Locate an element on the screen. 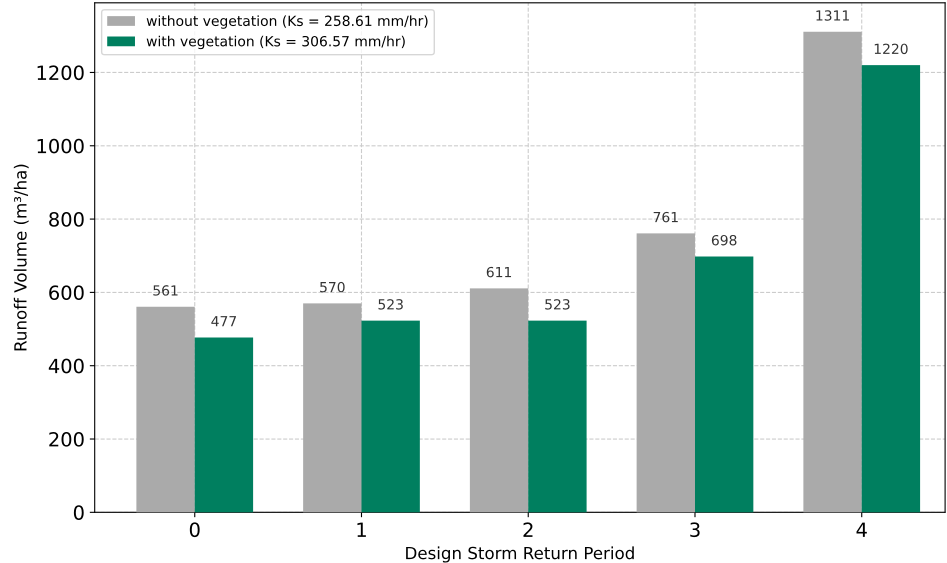 Image resolution: width=947 pixels, height=563 pixels. data-label: 698 is located at coordinates (724, 240).